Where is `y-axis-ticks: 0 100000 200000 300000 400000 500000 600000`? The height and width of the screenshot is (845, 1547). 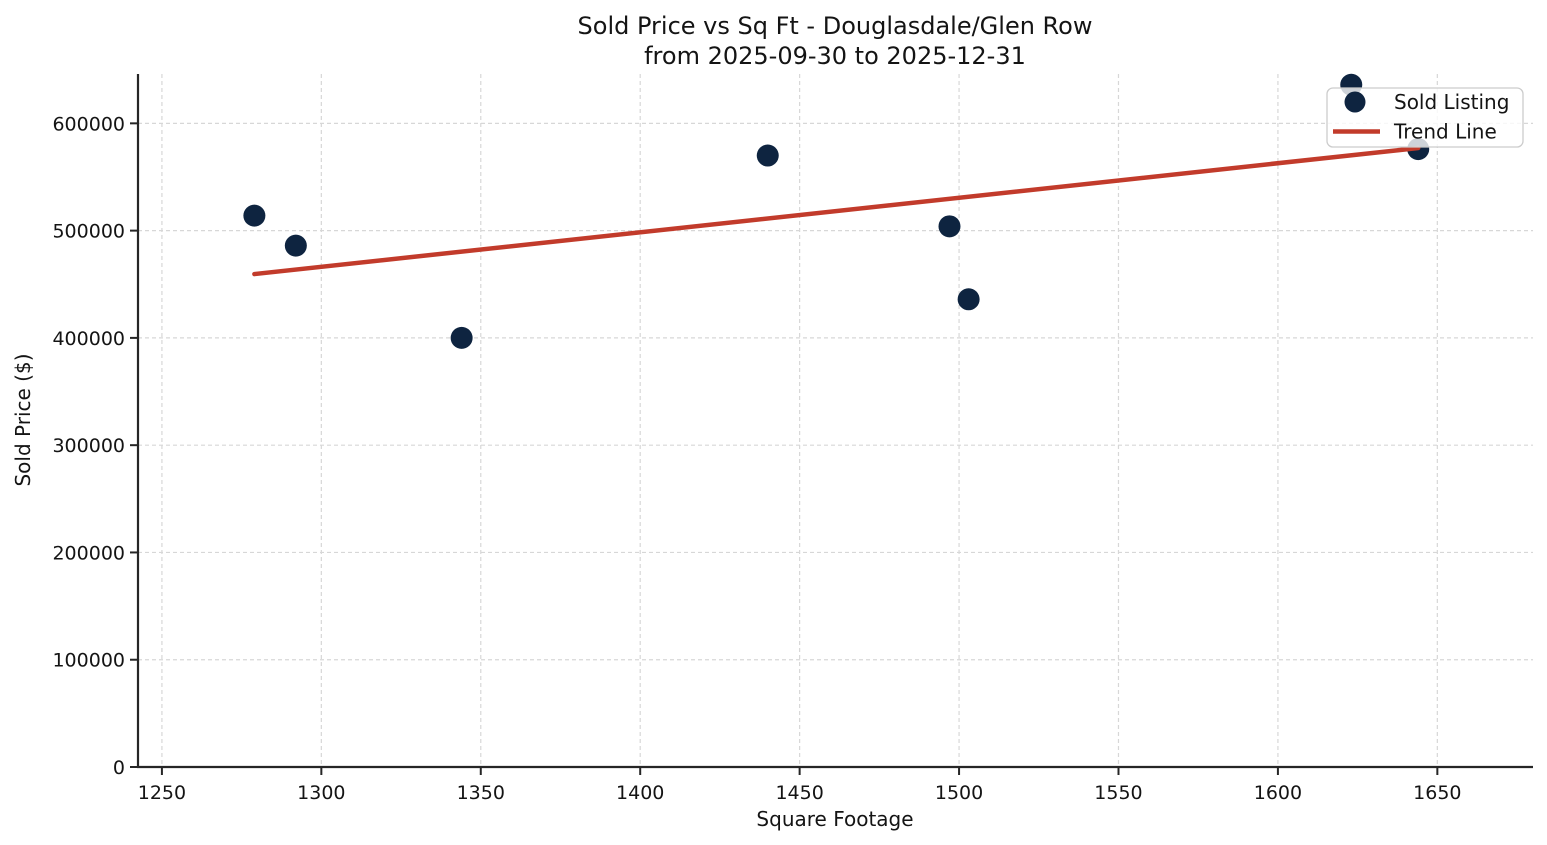 y-axis-ticks: 0 100000 200000 300000 400000 500000 600000 is located at coordinates (95, 446).